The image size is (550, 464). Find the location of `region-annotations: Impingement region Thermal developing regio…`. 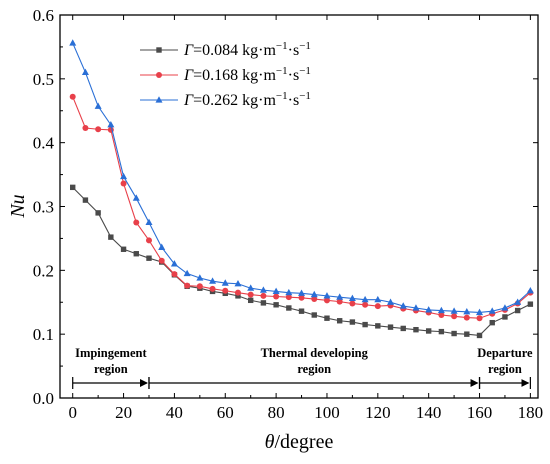

region-annotations: Impingement region Thermal developing regio… is located at coordinates (302, 367).